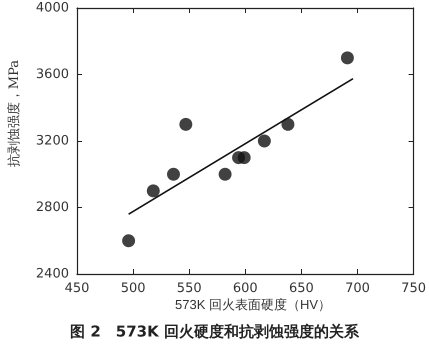  Describe the element at coordinates (52, 74) in the screenshot. I see `y-tick-label: 3600` at that location.